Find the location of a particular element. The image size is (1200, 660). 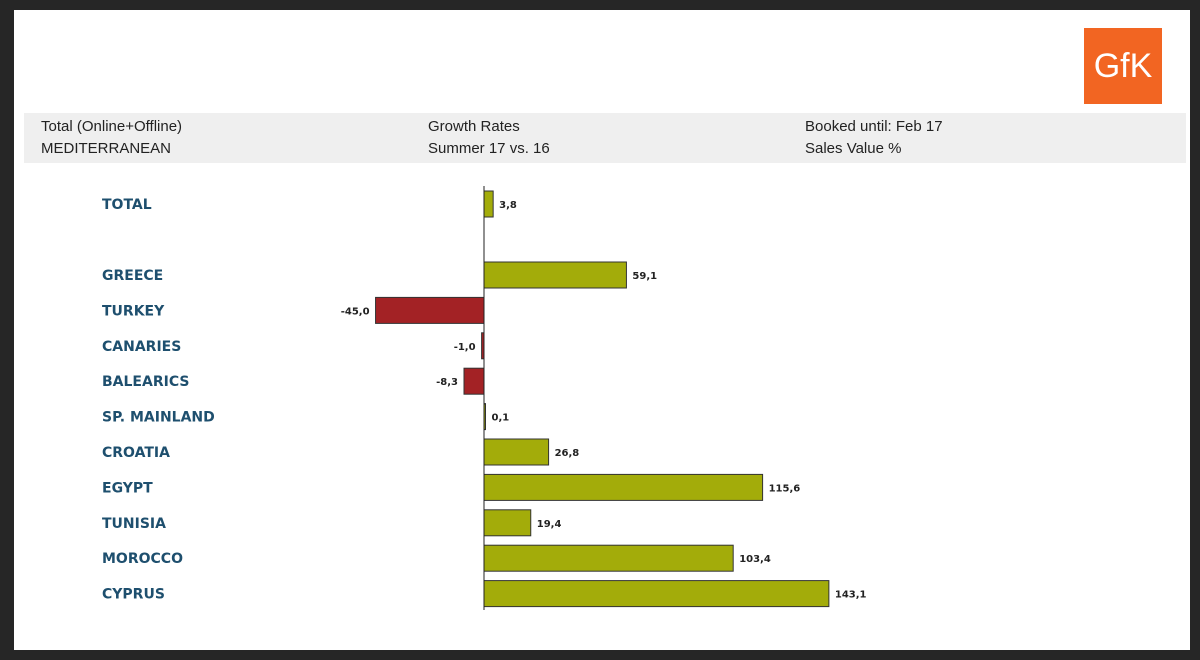

header-left: Total (Online+Offline) MEDITERRANEAN is located at coordinates (111, 138).